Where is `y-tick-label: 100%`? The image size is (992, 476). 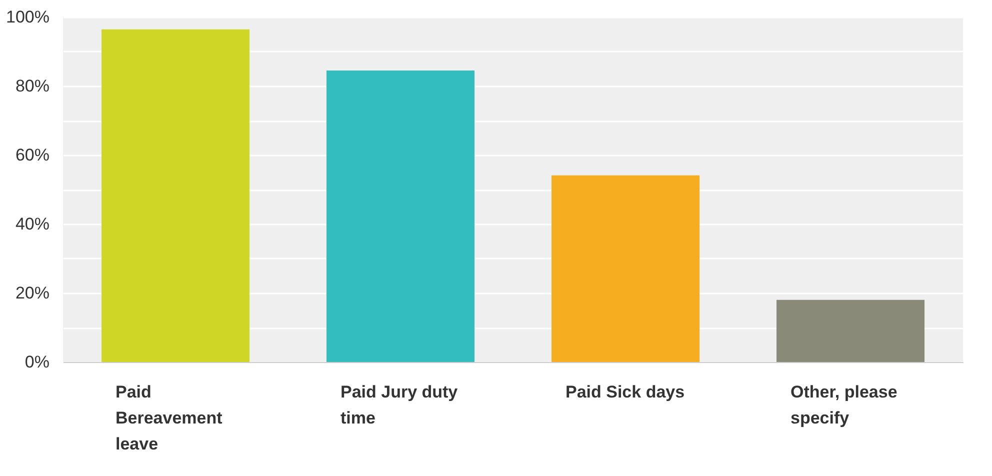
y-tick-label: 100% is located at coordinates (28, 17).